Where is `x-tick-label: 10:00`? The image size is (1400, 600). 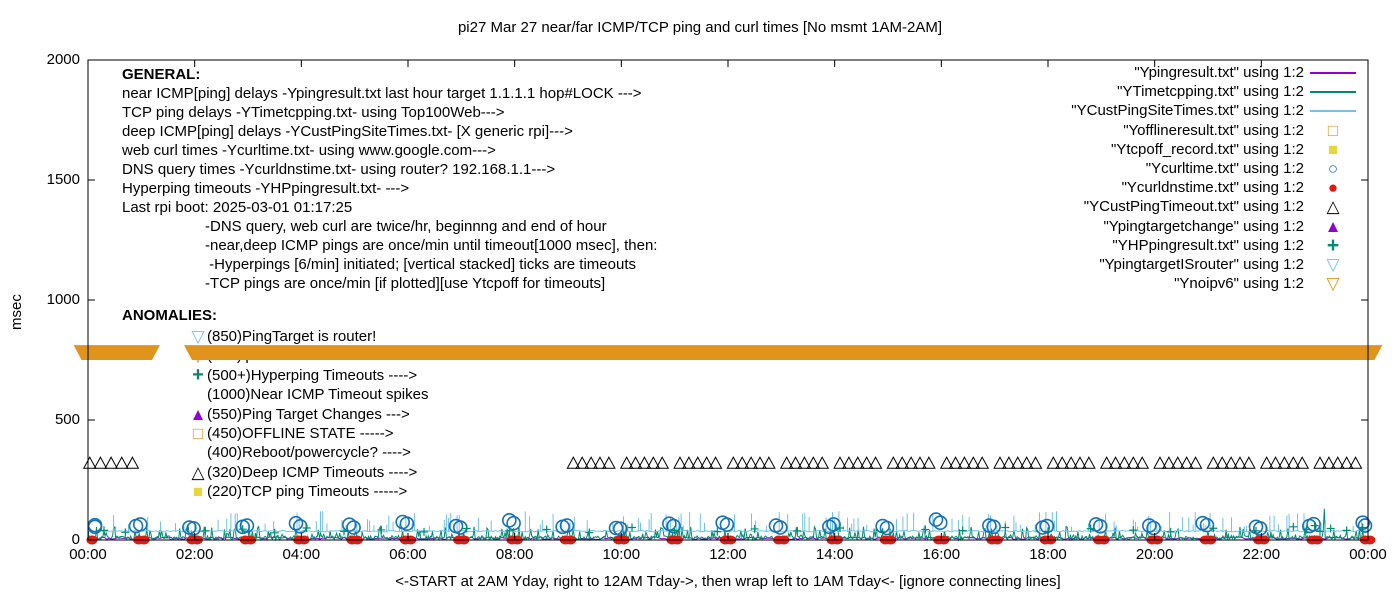 x-tick-label: 10:00 is located at coordinates (621, 554).